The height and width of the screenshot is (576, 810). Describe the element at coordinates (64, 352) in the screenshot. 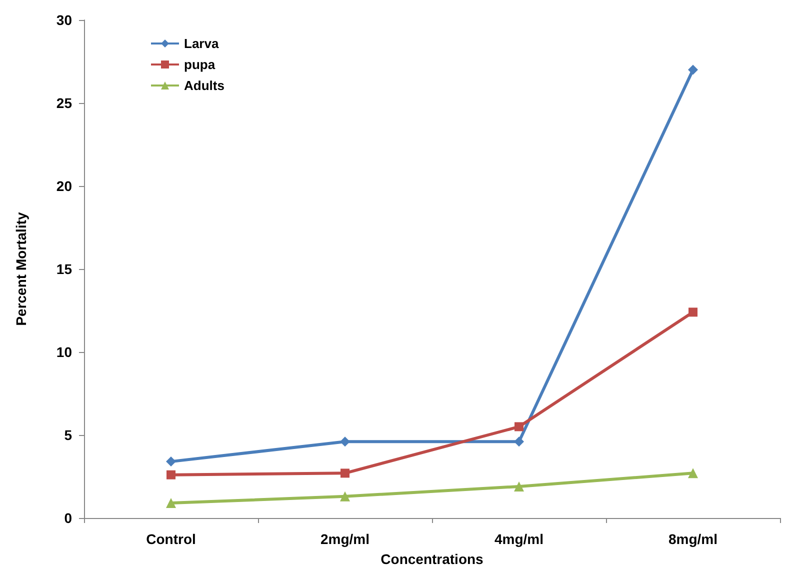

I see `y-tick-label: 10` at that location.